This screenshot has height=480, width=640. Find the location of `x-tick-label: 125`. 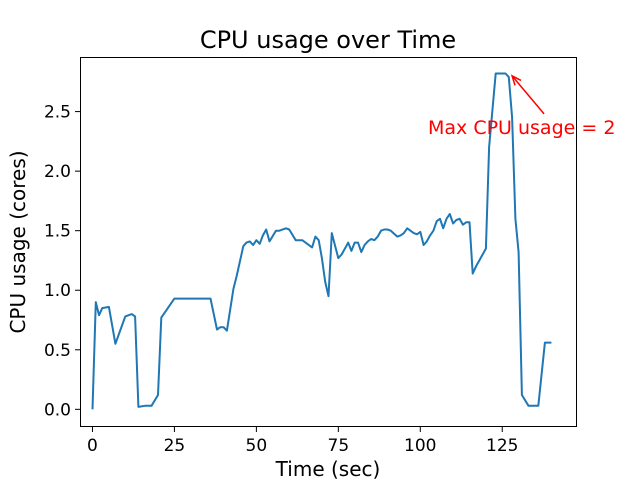

x-tick-label: 125 is located at coordinates (502, 446).